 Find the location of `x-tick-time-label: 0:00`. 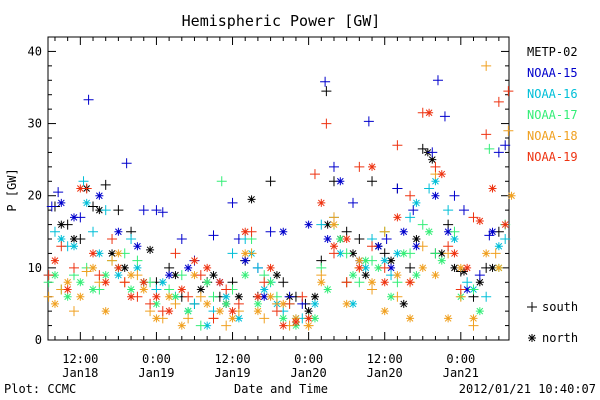

x-tick-time-label: 0:00 is located at coordinates (460, 359).